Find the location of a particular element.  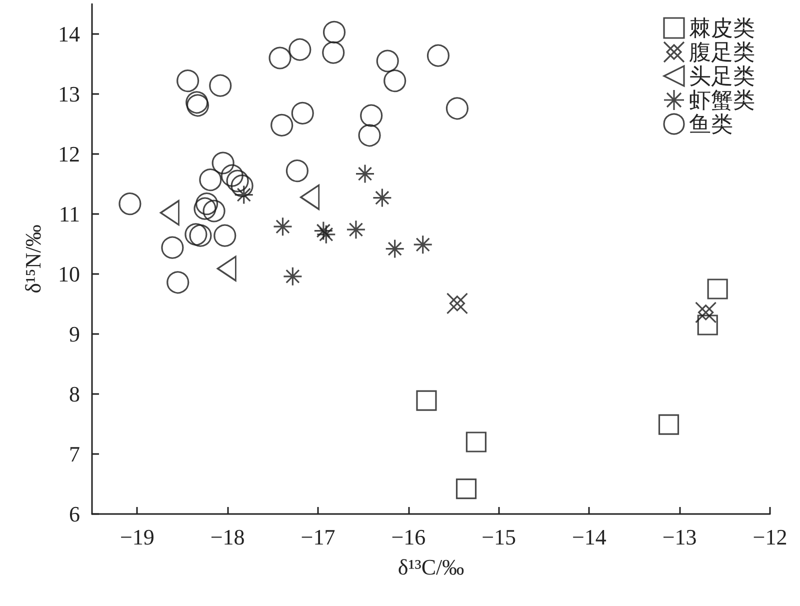

x-tick-label: −17 is located at coordinates (318, 537).